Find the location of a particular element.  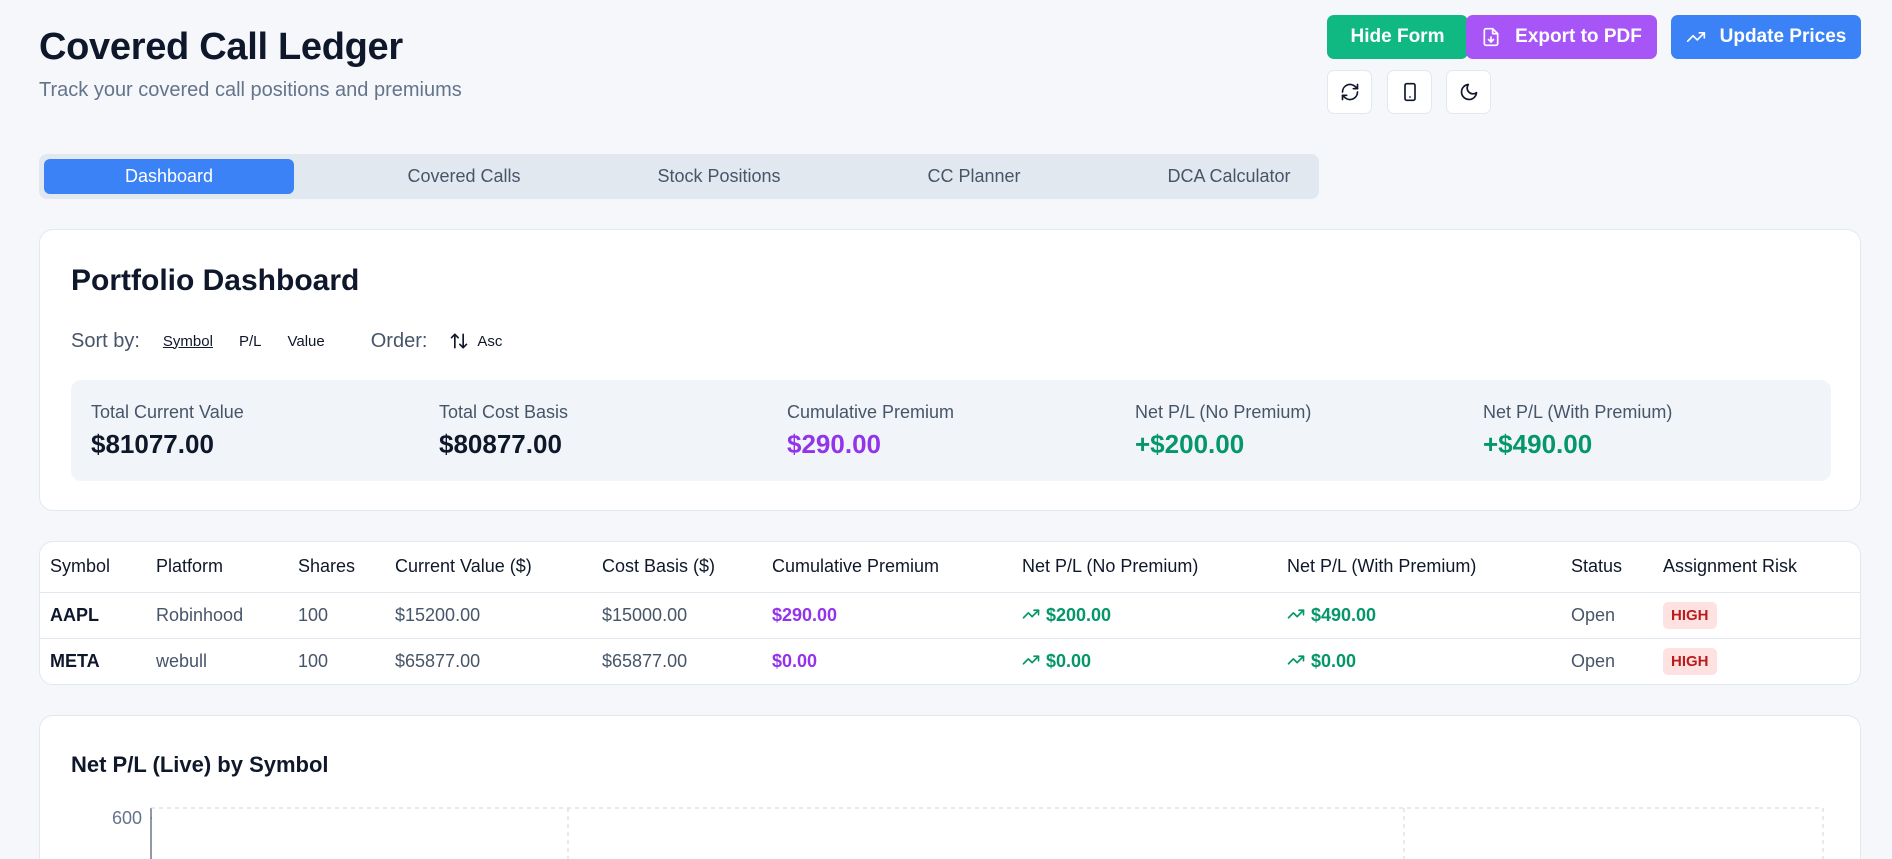

cell-platform: webull is located at coordinates (182, 660).